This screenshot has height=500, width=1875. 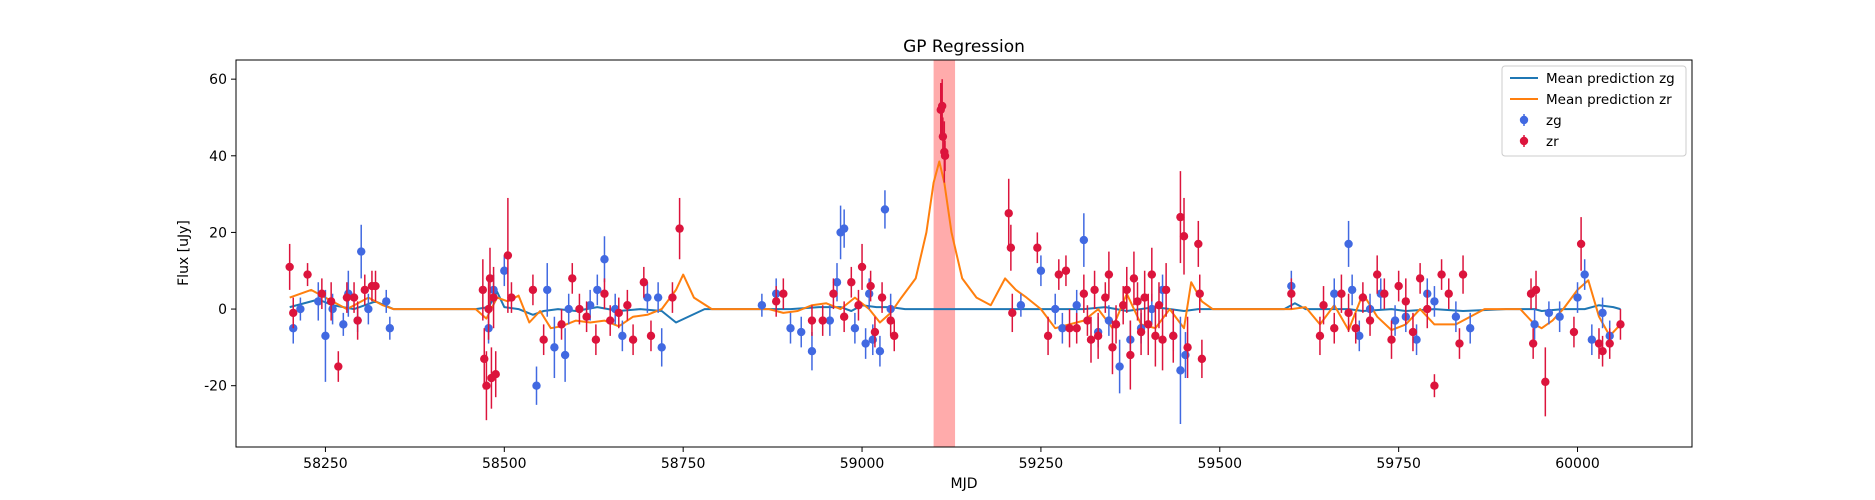 What do you see at coordinates (325, 464) in the screenshot?
I see `x-tick-label: 58250` at bounding box center [325, 464].